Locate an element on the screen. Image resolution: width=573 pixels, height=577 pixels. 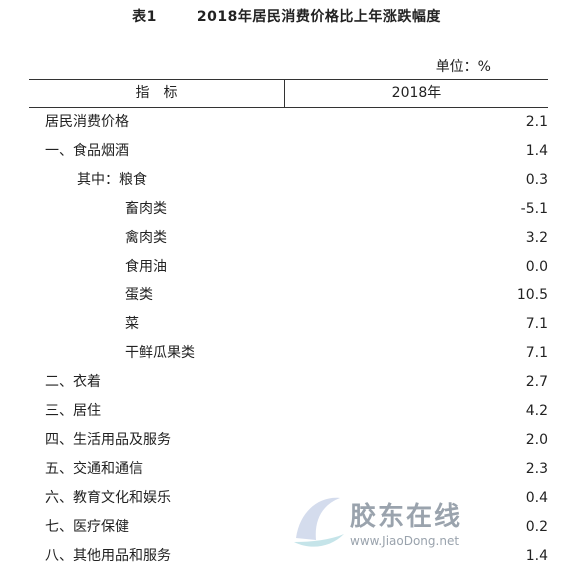
table-row: 其中：粮食 0.3 is located at coordinates (288, 180).